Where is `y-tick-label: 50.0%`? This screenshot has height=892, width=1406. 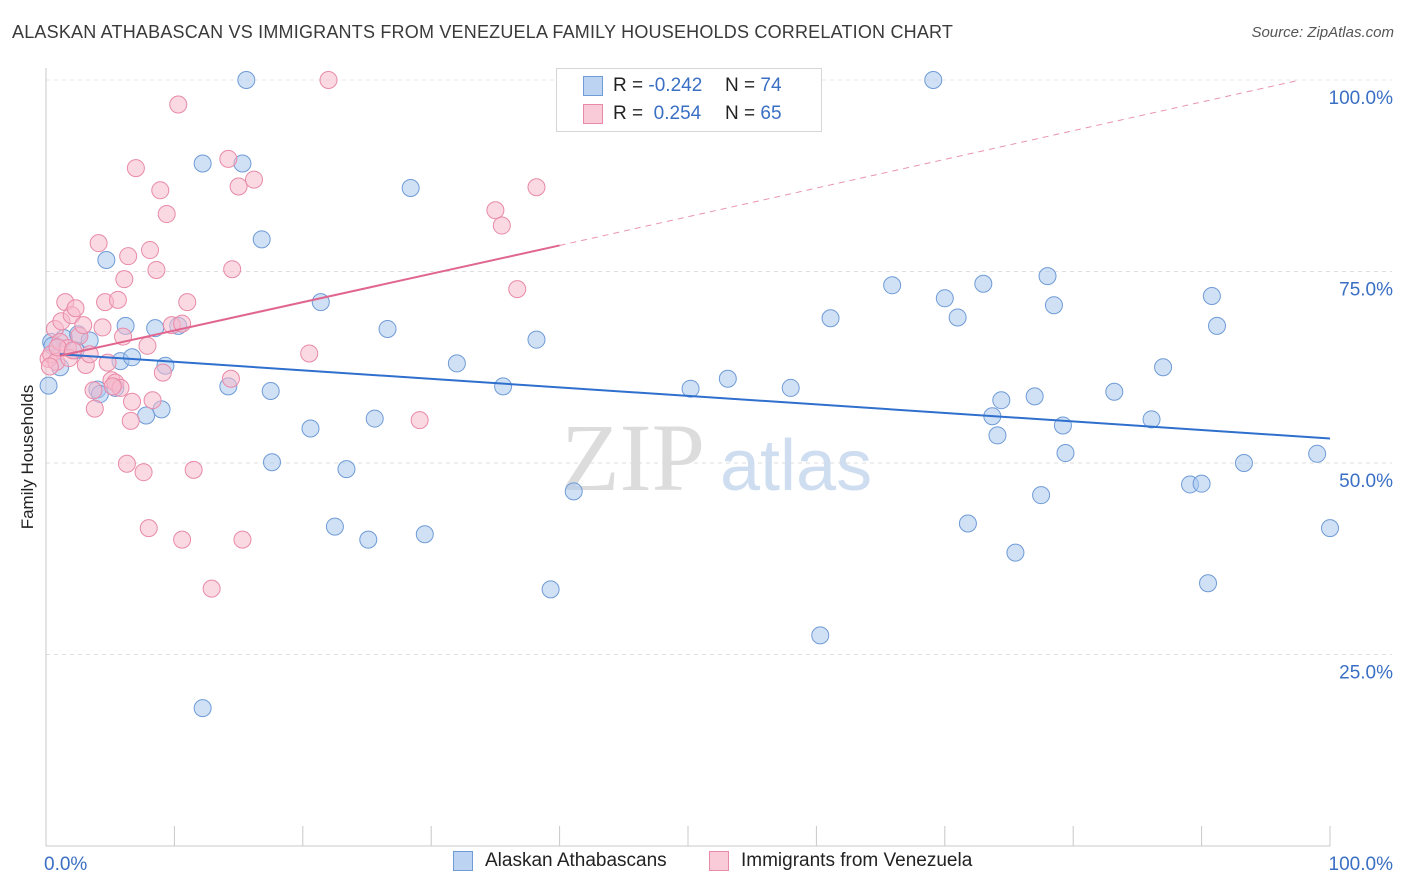 y-tick-label: 50.0% is located at coordinates (1366, 481).